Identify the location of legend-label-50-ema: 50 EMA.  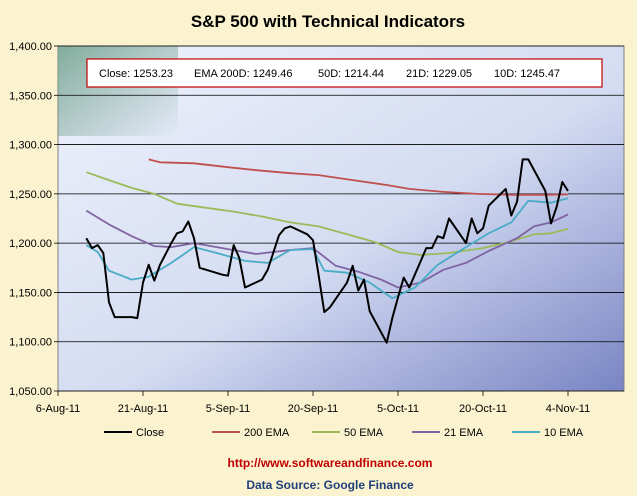
(364, 433).